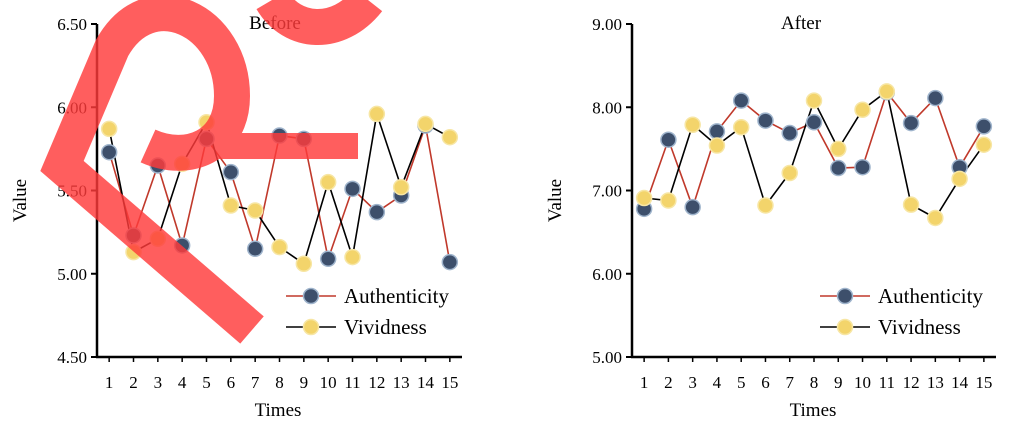 This screenshot has width=1013, height=421. What do you see at coordinates (607, 24) in the screenshot?
I see `y-tick-label: 9.00` at bounding box center [607, 24].